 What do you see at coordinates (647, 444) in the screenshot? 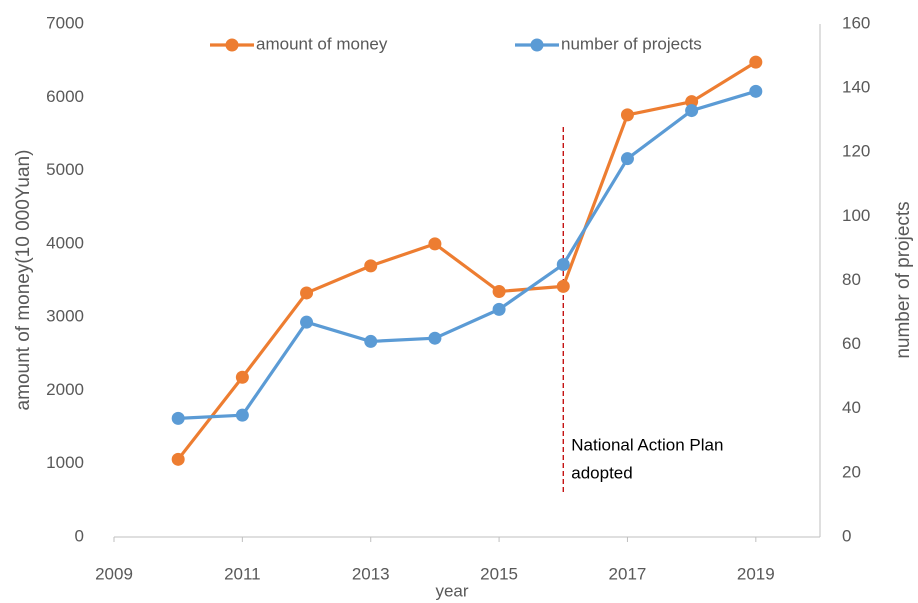
I see `annotation: National Action Plan` at bounding box center [647, 444].